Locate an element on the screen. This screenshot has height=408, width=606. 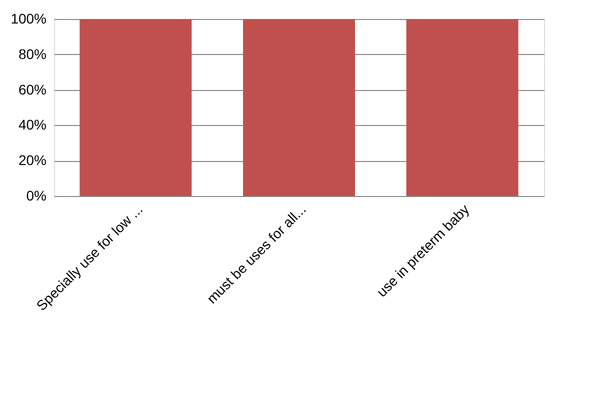
y-tick-label: 100% is located at coordinates (28, 18).